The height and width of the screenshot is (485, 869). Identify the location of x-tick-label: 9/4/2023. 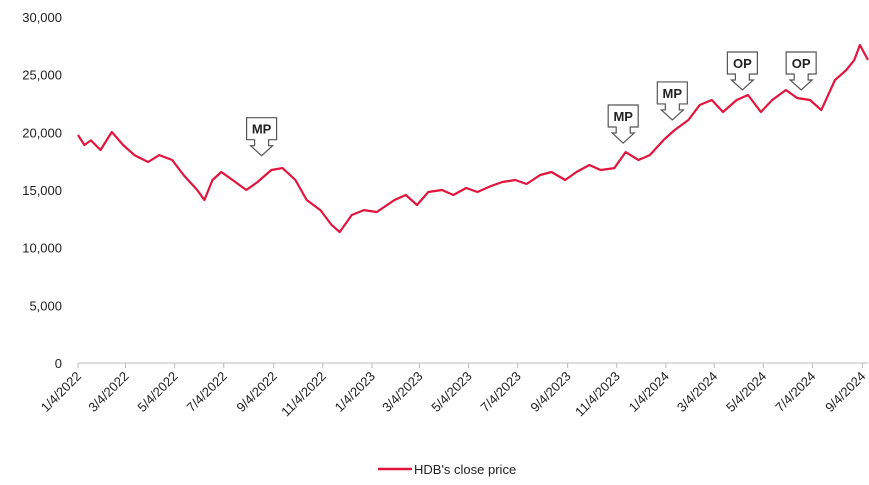
(550, 392).